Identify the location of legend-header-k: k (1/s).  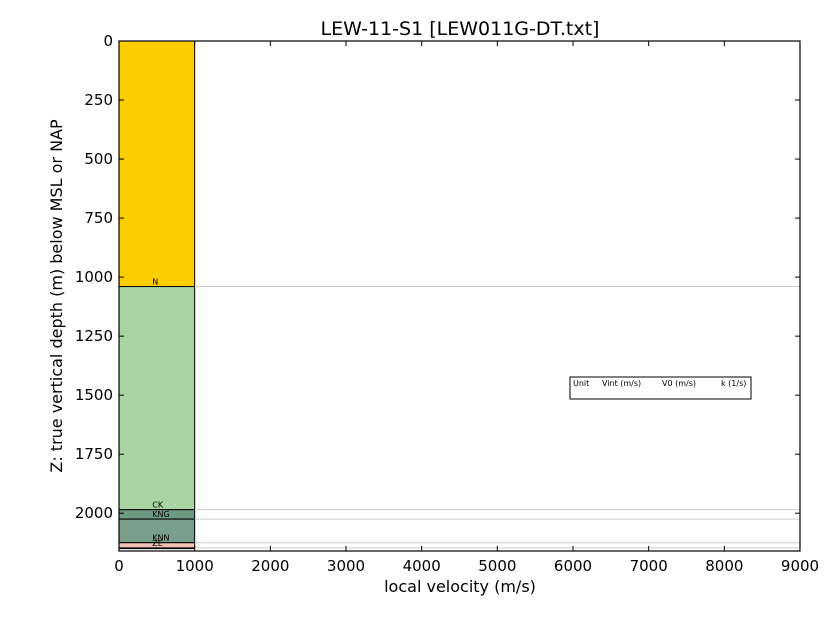
(733, 383).